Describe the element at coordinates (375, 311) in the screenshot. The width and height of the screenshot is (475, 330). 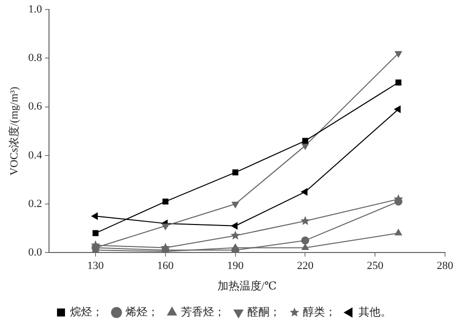
I see `legend-label: 其他。` at that location.